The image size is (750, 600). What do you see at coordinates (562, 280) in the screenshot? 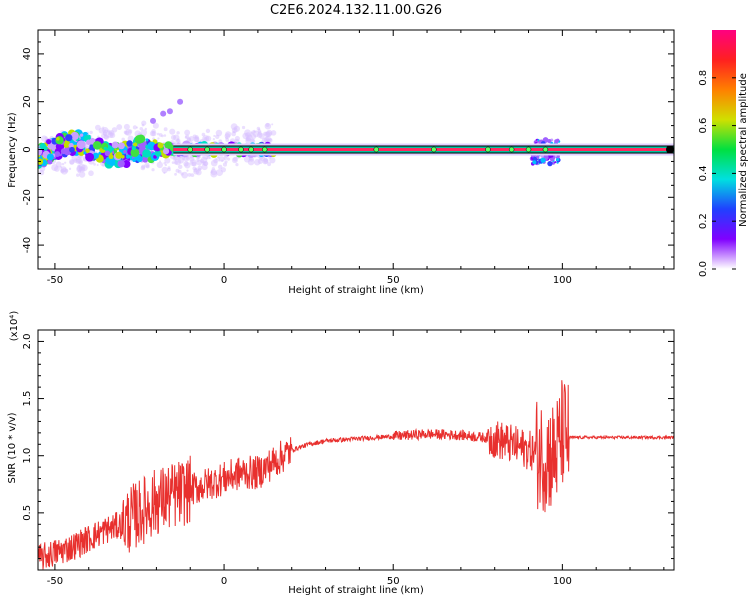
I see `x-tick-label: 100` at bounding box center [562, 280].